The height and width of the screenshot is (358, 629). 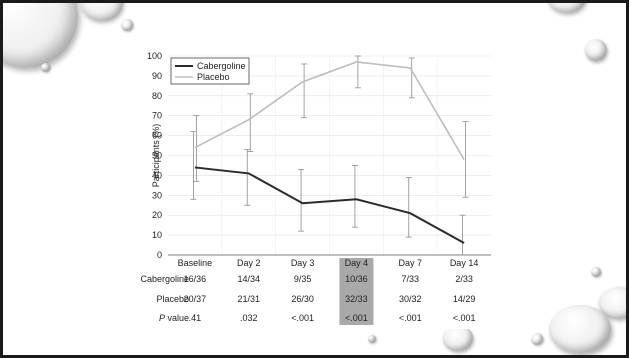 I want to click on x-tick-label: Day 14, so click(x=464, y=263).